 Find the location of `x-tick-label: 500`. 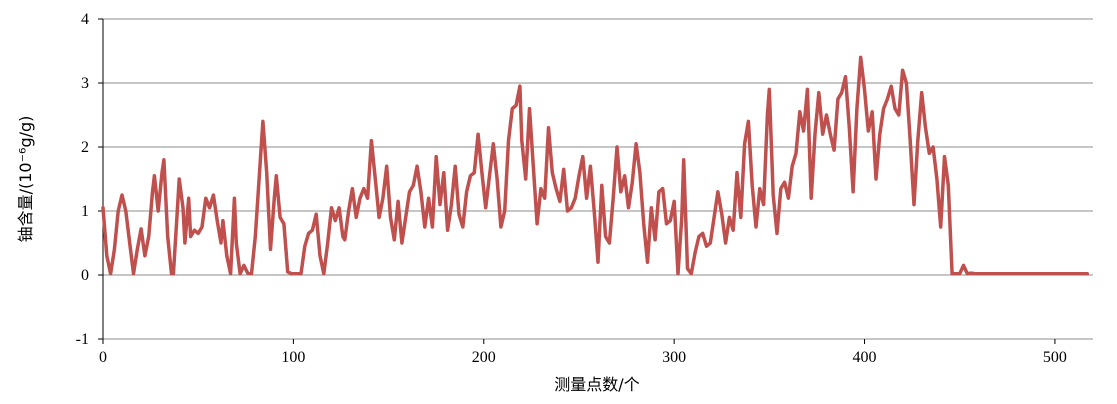

x-tick-label: 500 is located at coordinates (1055, 357).